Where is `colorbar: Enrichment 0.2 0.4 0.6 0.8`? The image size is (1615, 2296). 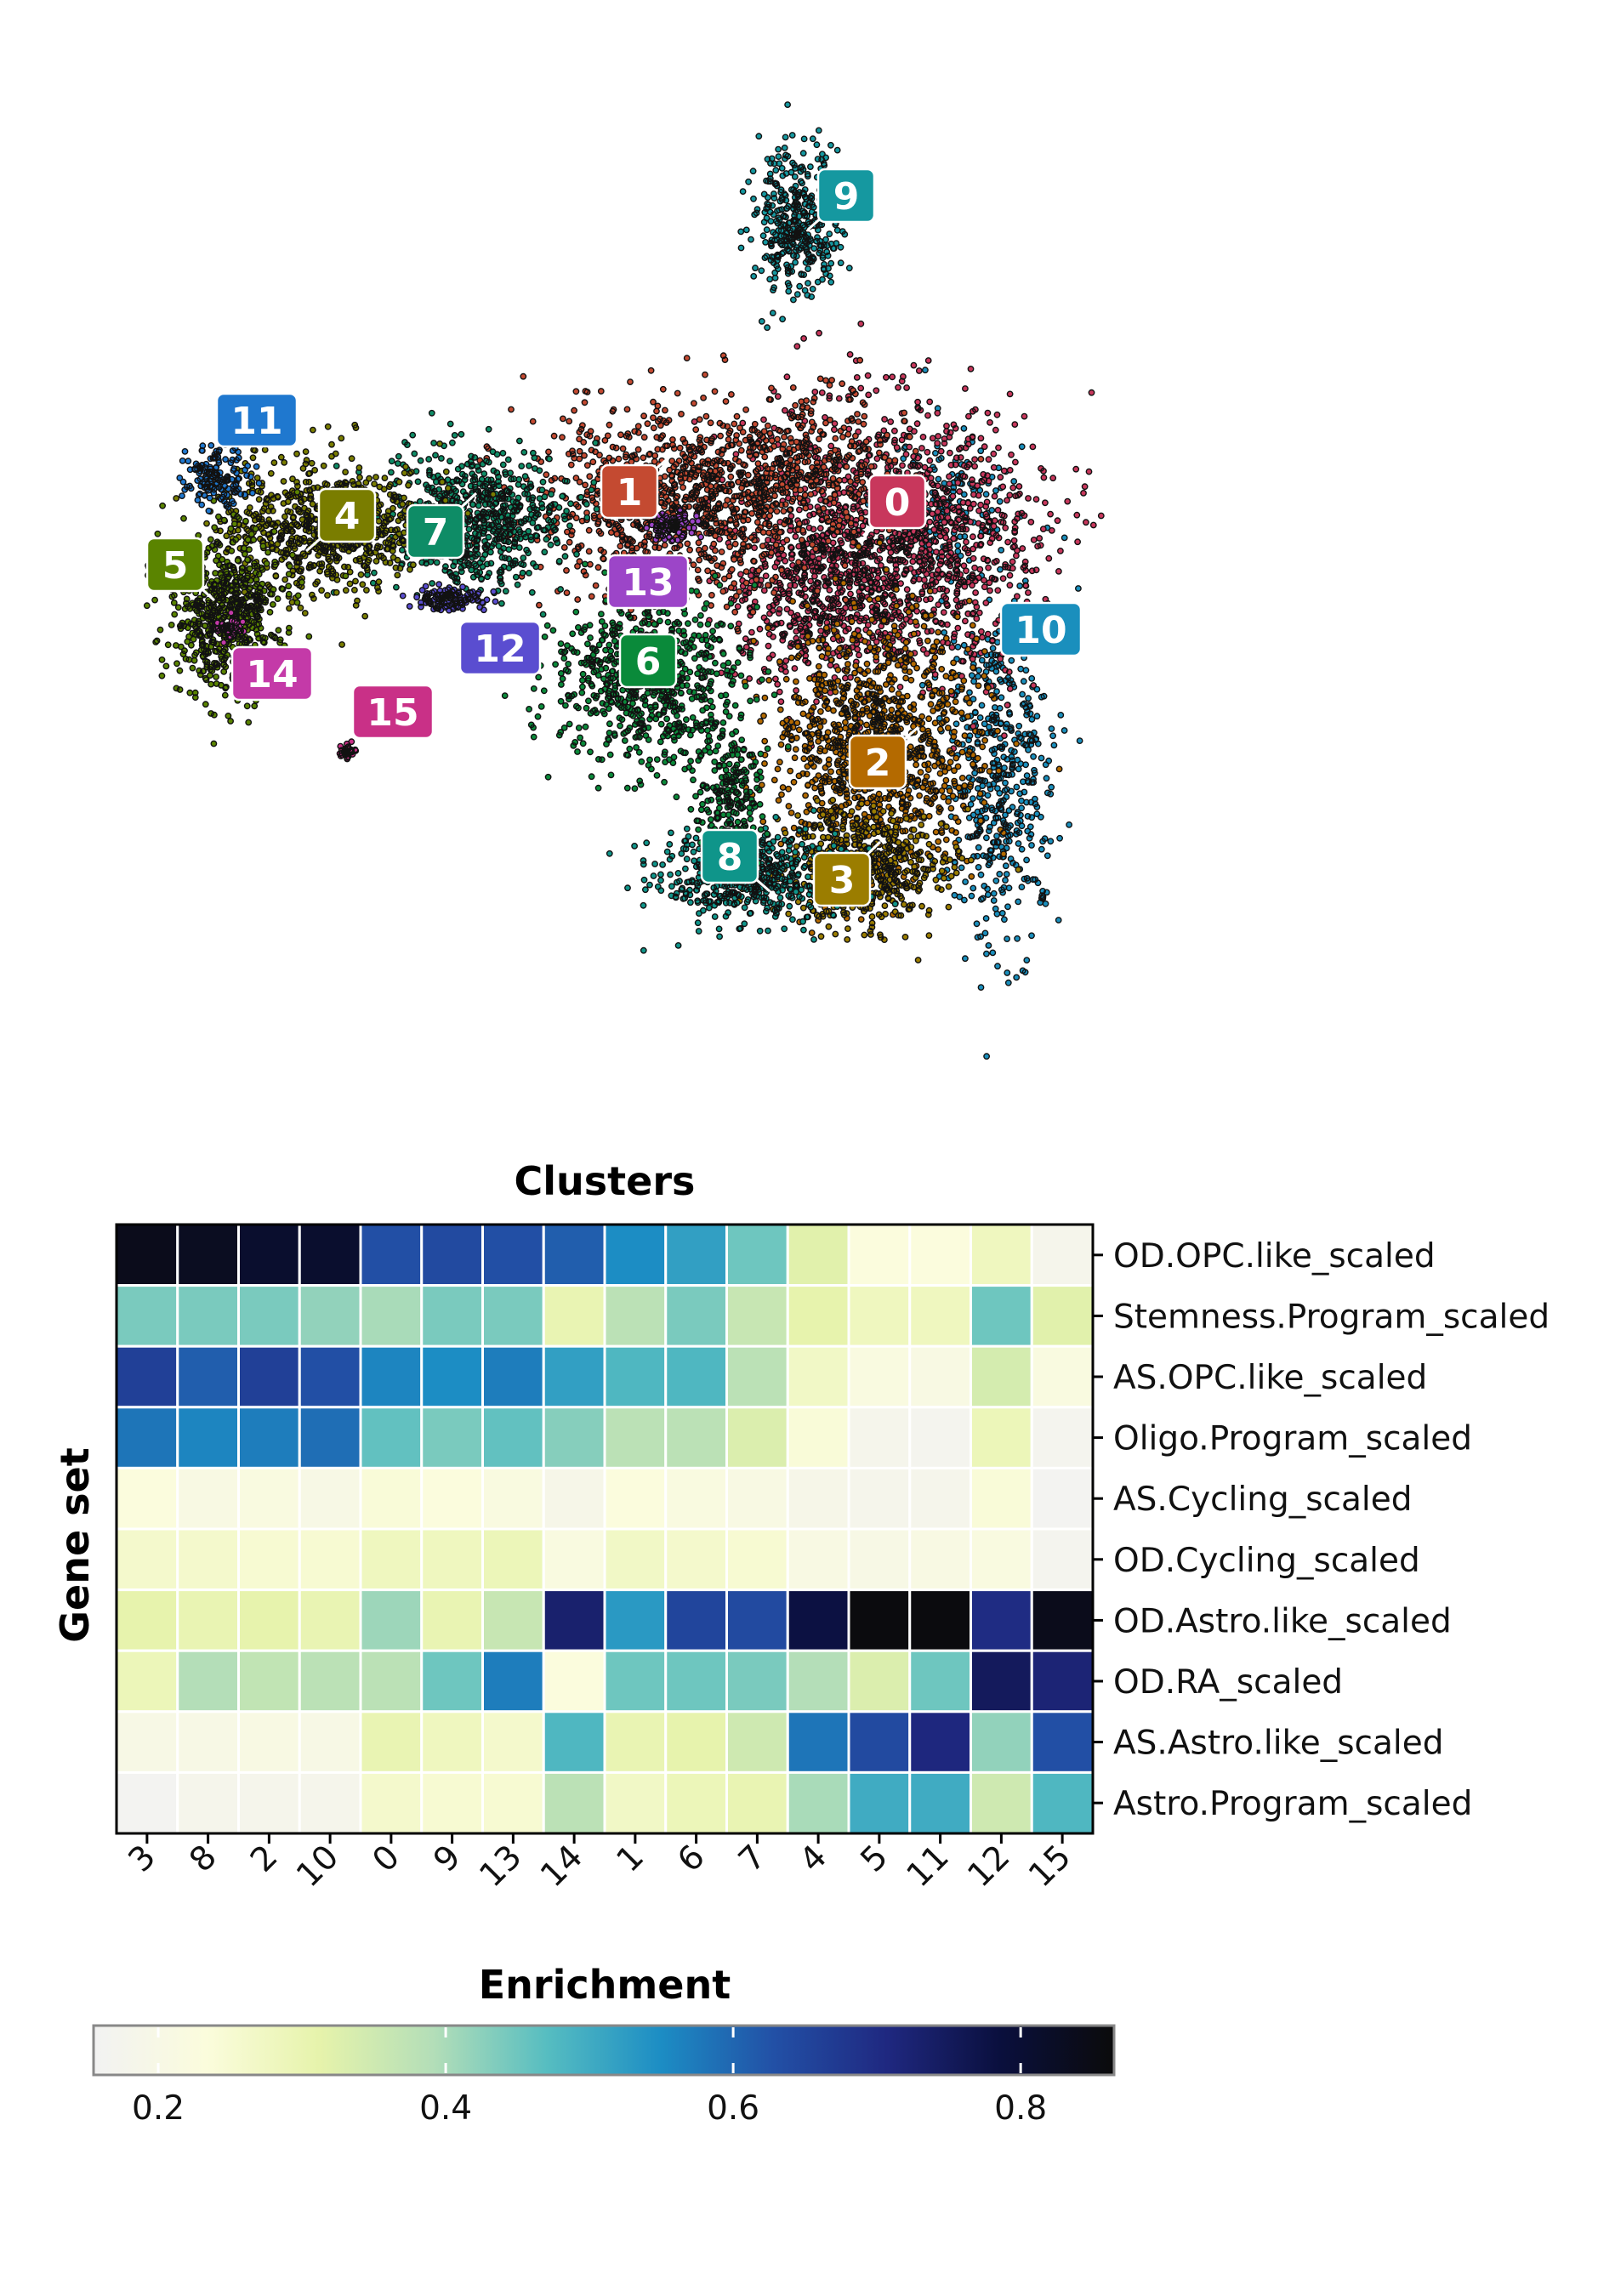
colorbar: Enrichment 0.2 0.4 0.6 0.8 is located at coordinates (604, 2045).